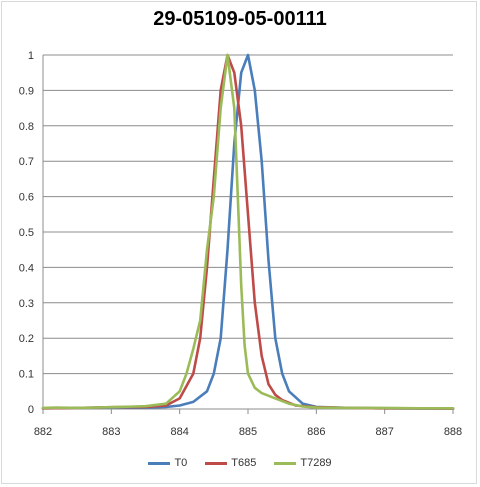 The image size is (480, 487). What do you see at coordinates (26, 91) in the screenshot?
I see `y-tick-label: 0.9` at bounding box center [26, 91].